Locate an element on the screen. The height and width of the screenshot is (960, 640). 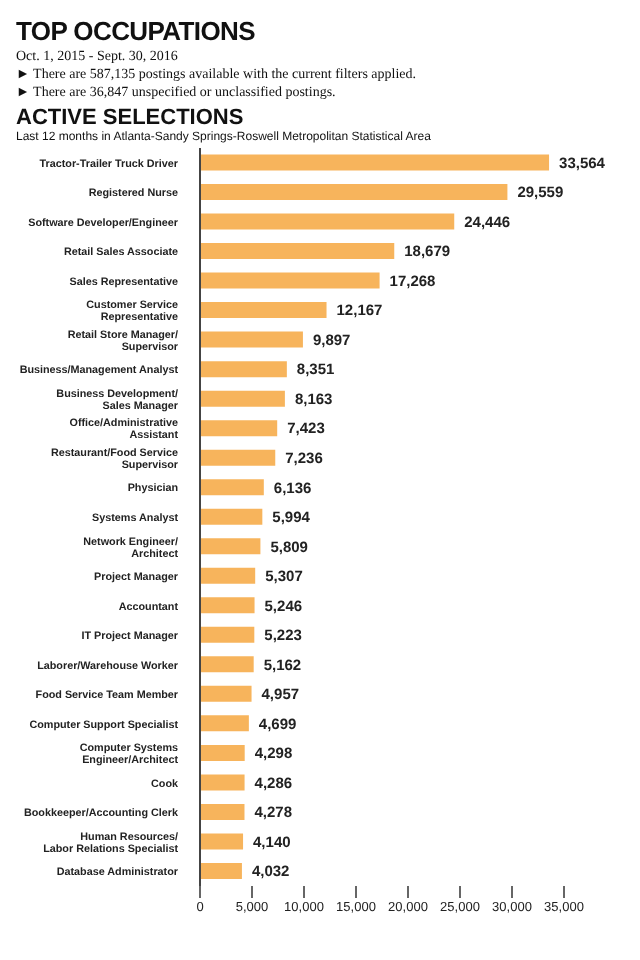
text: ACTIVE SELECTIONS is located at coordinates (131, 118).